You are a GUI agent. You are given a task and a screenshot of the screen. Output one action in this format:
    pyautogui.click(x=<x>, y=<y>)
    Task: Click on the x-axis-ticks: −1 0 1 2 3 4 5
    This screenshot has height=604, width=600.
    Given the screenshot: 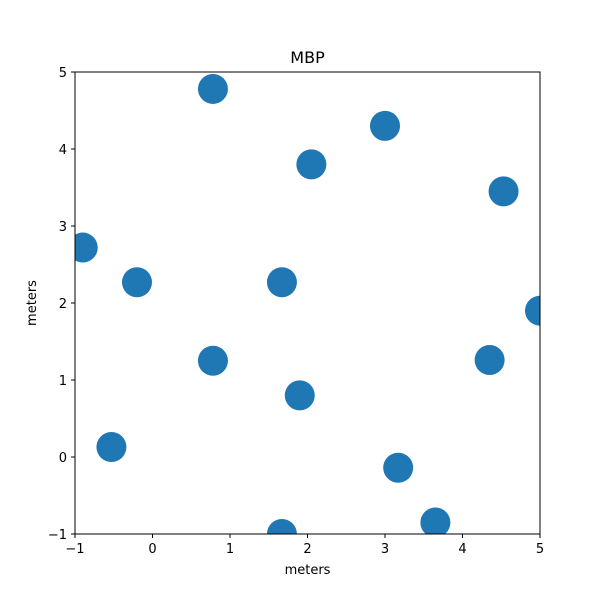 What is the action you would take?
    pyautogui.click(x=304, y=545)
    